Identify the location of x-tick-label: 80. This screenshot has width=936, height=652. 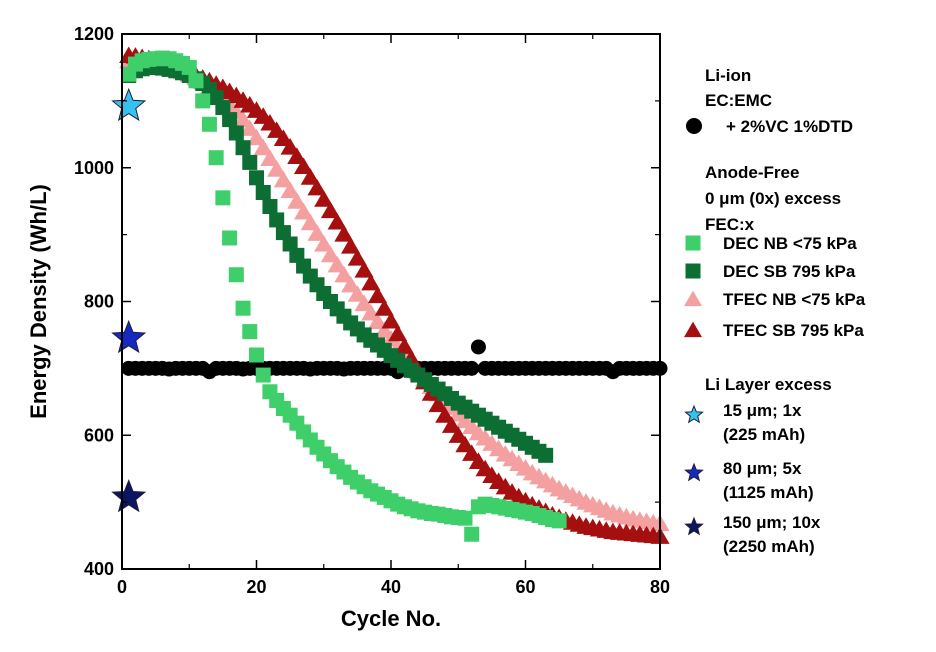
(660, 587).